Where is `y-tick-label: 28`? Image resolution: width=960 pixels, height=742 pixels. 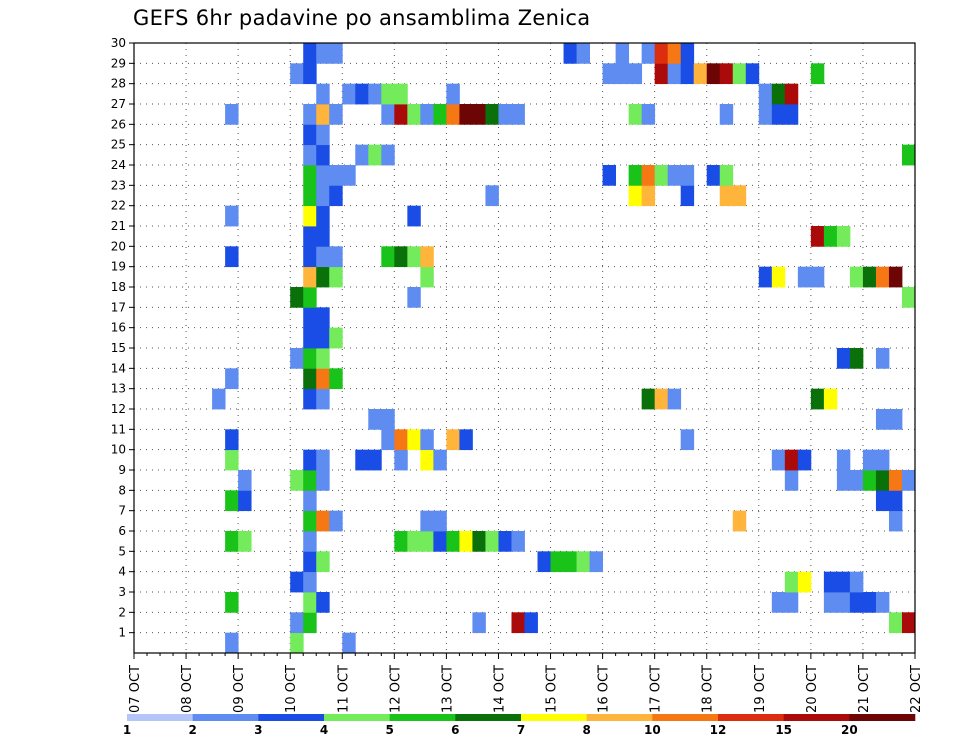 y-tick-label: 28 is located at coordinates (118, 84).